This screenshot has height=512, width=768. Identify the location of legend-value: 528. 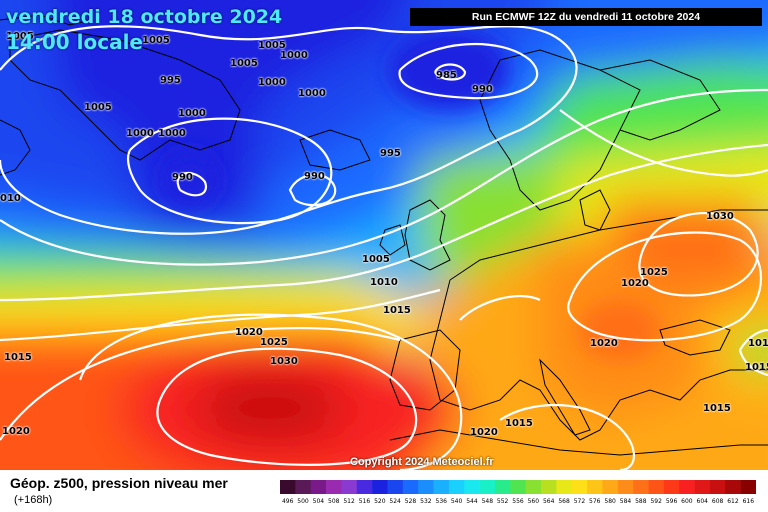
(411, 501).